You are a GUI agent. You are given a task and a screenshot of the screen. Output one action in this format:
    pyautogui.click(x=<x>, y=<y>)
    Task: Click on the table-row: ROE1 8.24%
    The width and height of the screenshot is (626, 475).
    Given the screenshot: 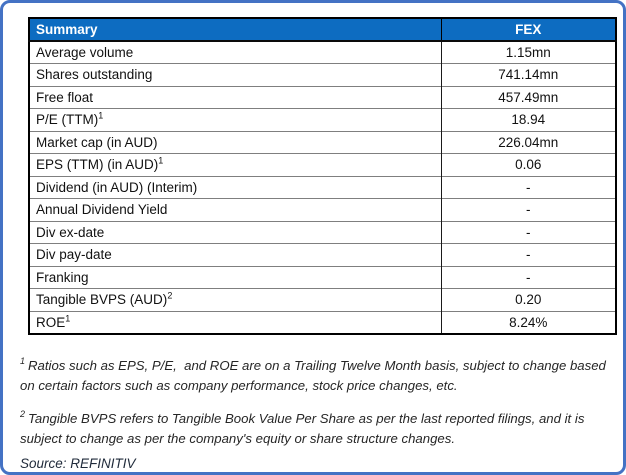 What is the action you would take?
    pyautogui.click(x=322, y=322)
    